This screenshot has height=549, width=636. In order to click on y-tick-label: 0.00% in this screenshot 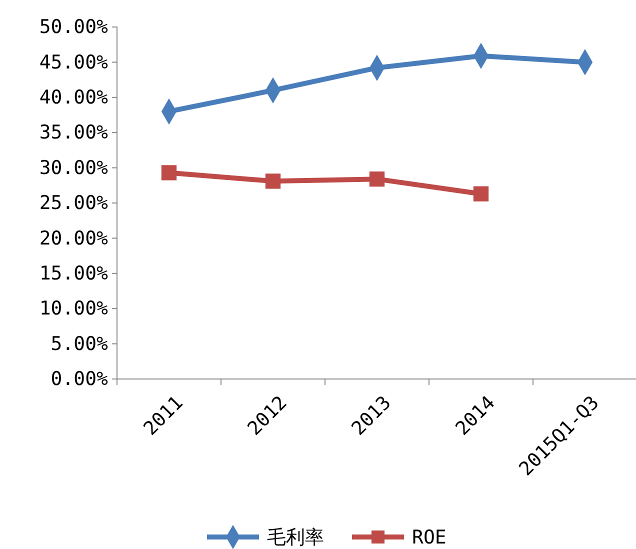, I will do `click(79, 379)`.